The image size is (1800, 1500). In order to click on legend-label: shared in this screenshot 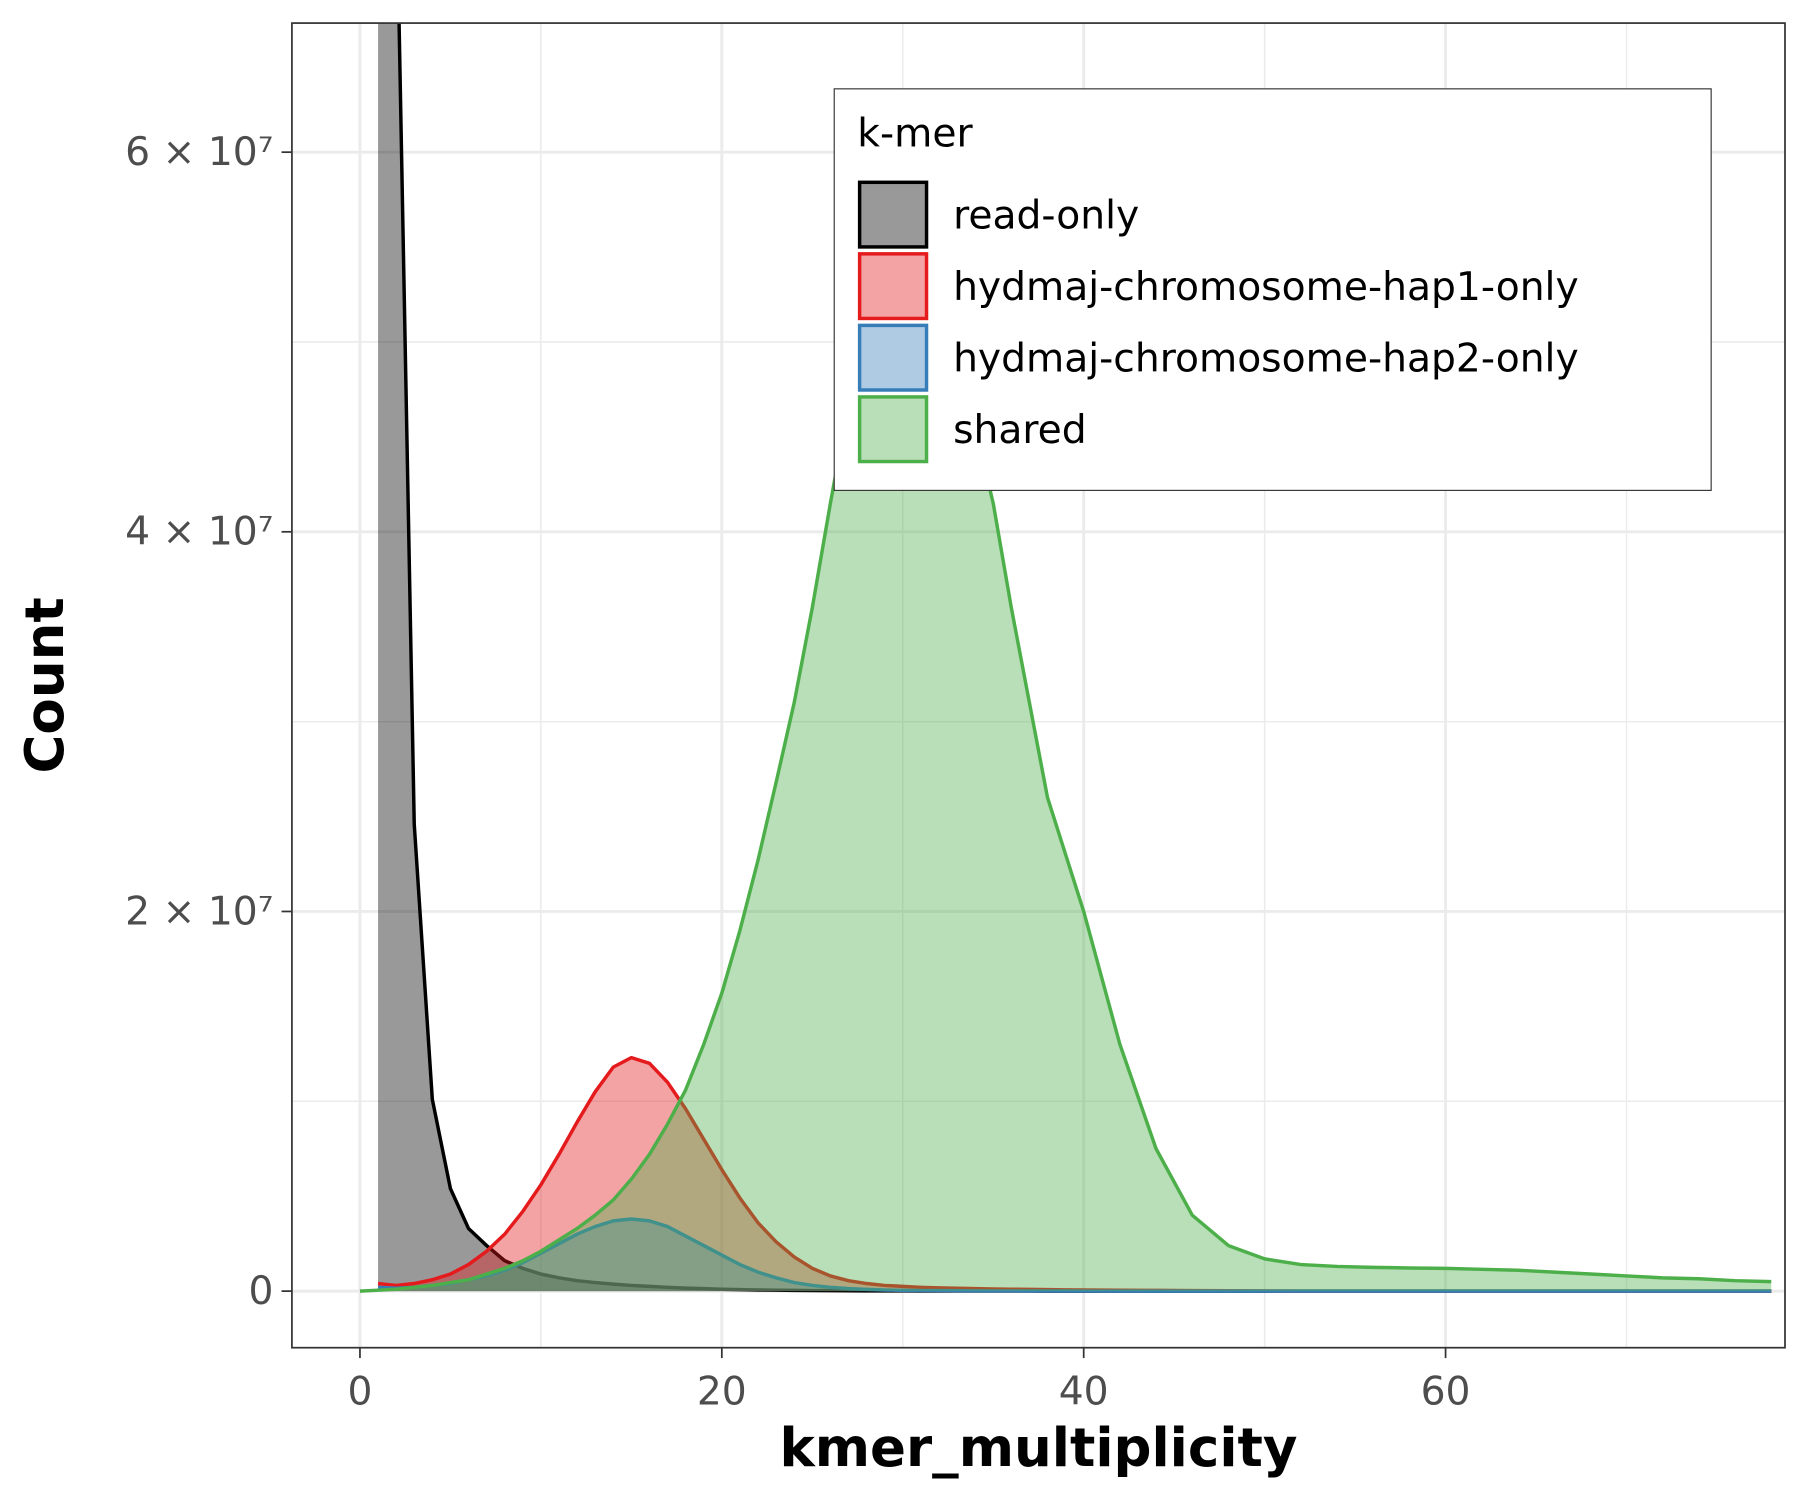, I will do `click(1020, 430)`.